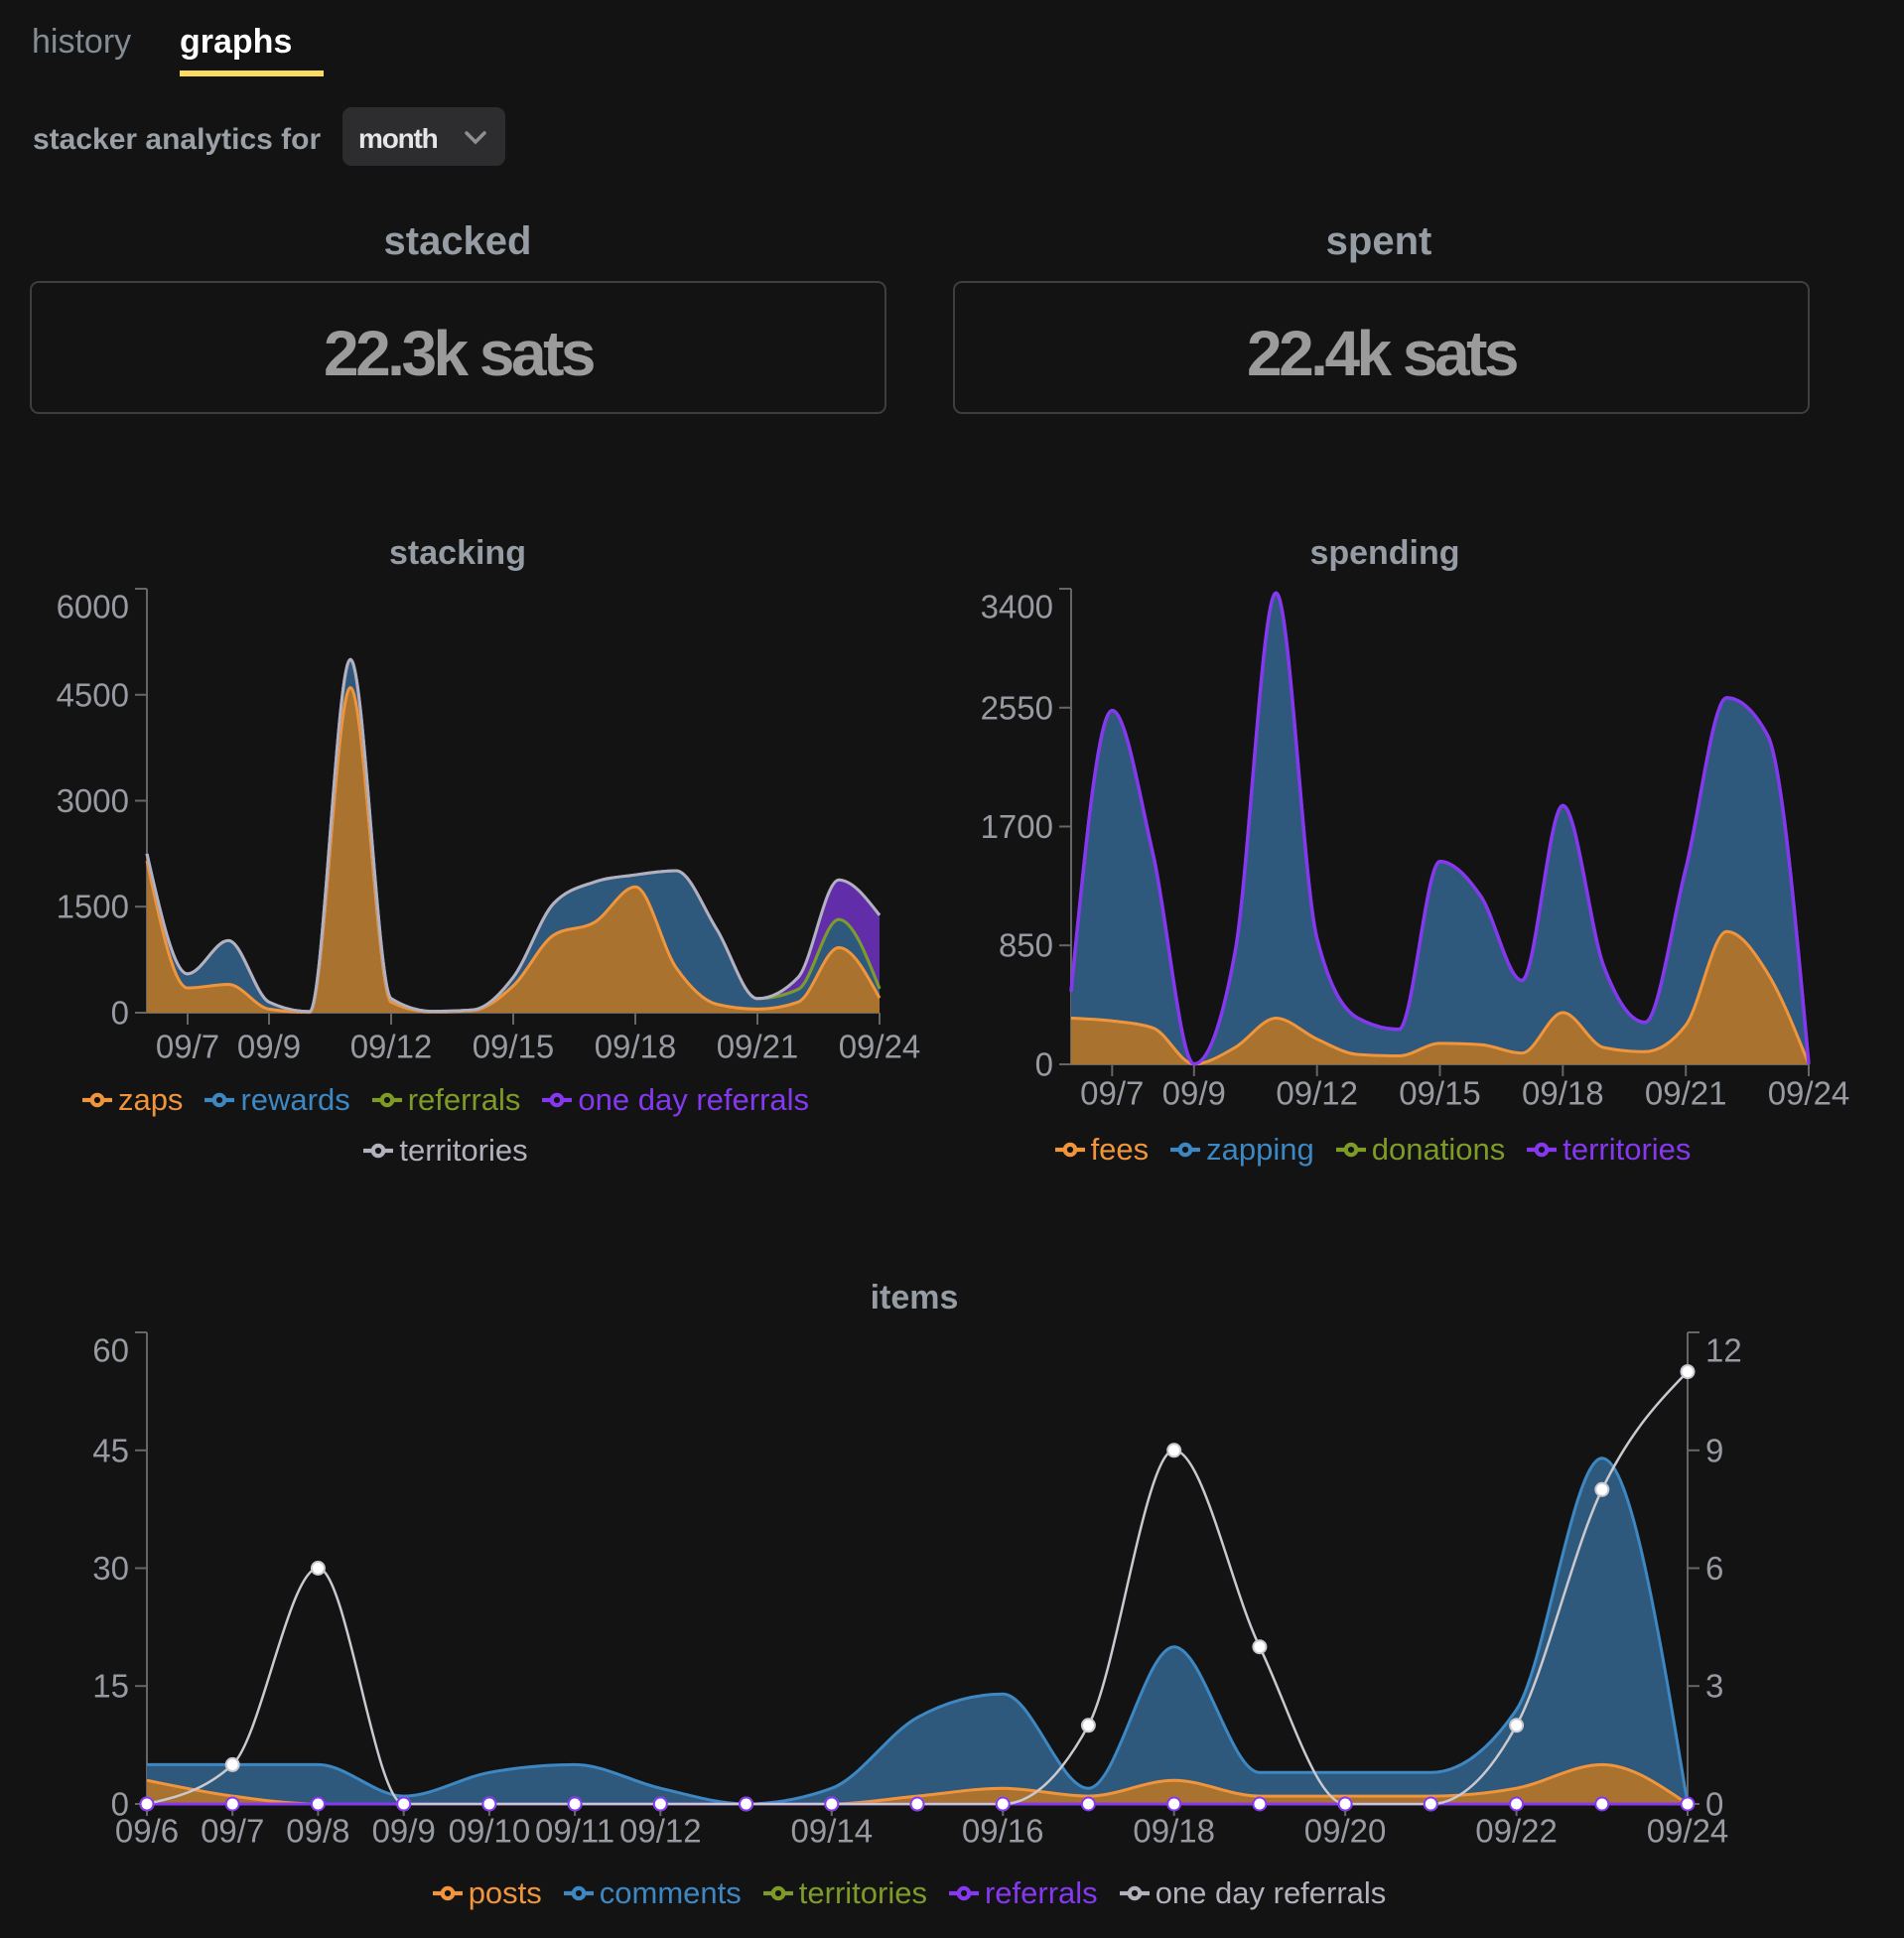 The image size is (1904, 1938). Describe the element at coordinates (93, 694) in the screenshot. I see `svg-text: 4500` at that location.